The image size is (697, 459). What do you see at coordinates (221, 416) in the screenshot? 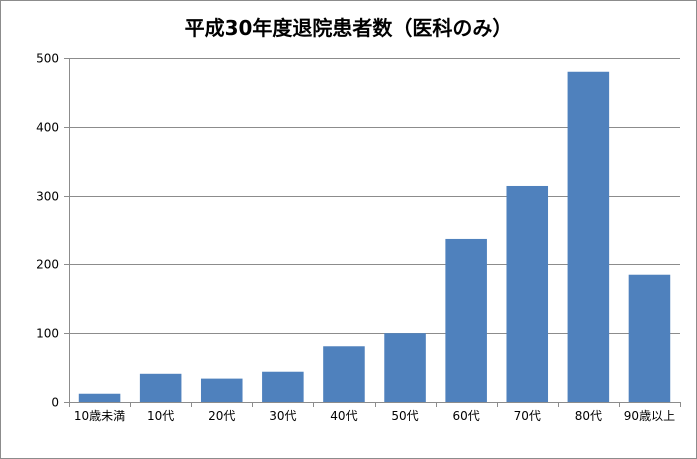
I see `x-tick-label-2: 20代` at bounding box center [221, 416].